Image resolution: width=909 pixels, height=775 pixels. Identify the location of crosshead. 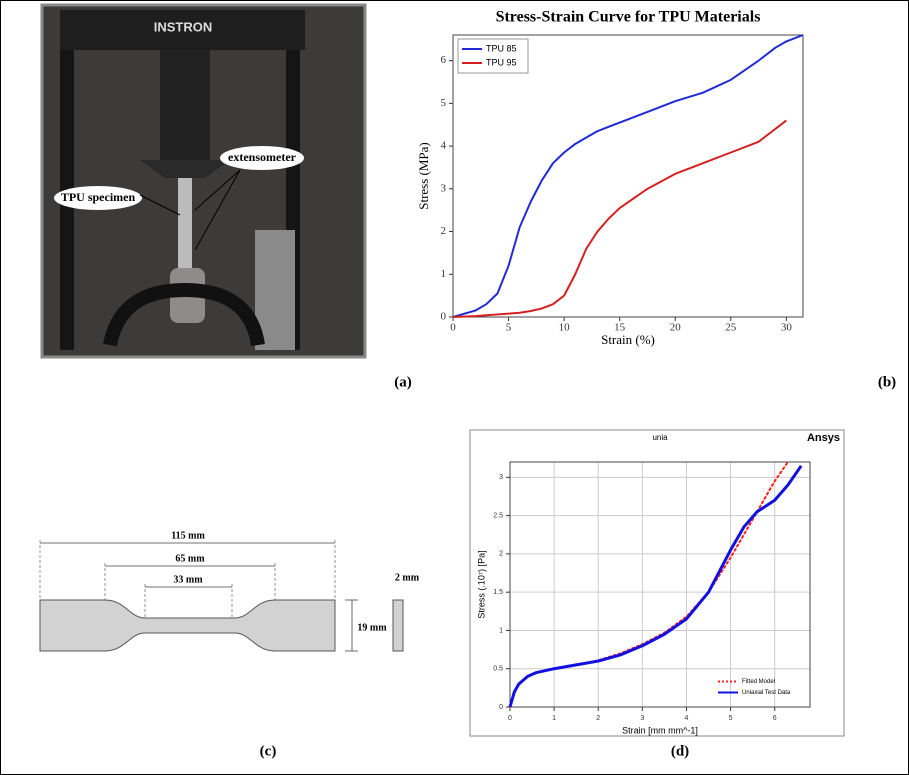
(182, 30).